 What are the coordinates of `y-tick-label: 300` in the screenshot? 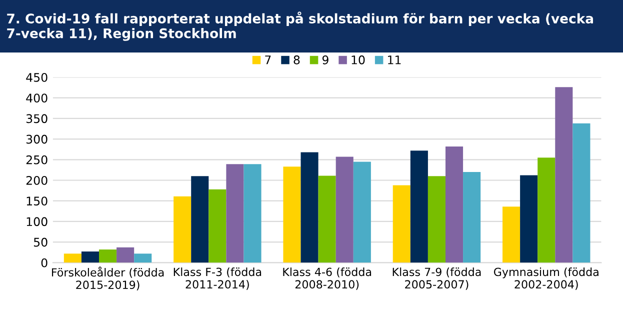 It's located at (37, 139).